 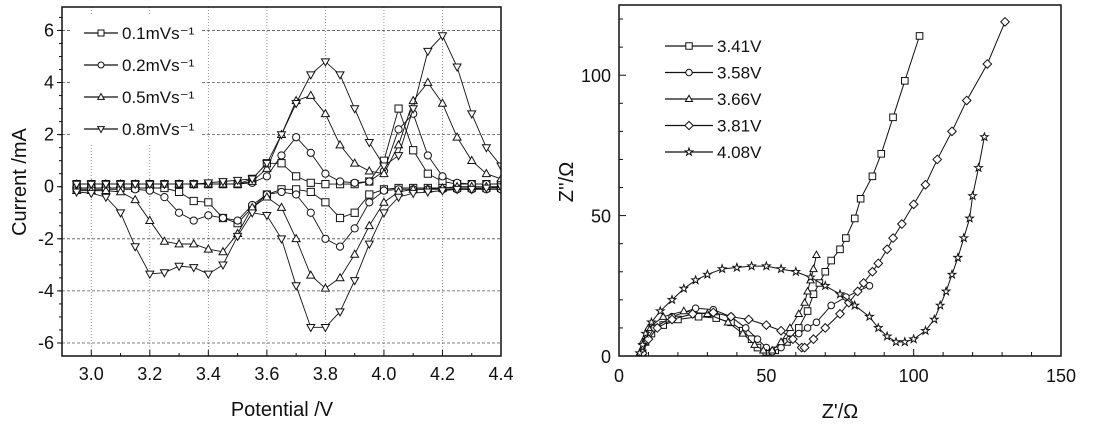 I want to click on eis-y-tick-label: 50, so click(x=601, y=217).